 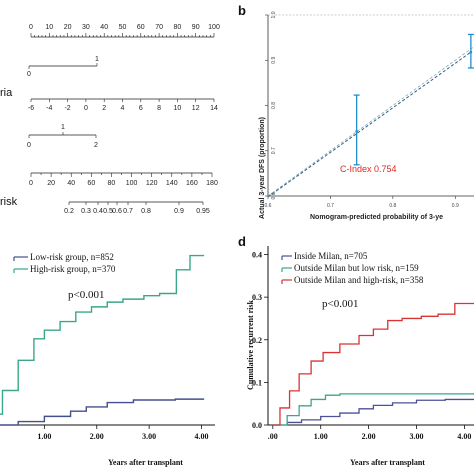 I want to click on score-axis-tick-label: -4, so click(x=49, y=108).